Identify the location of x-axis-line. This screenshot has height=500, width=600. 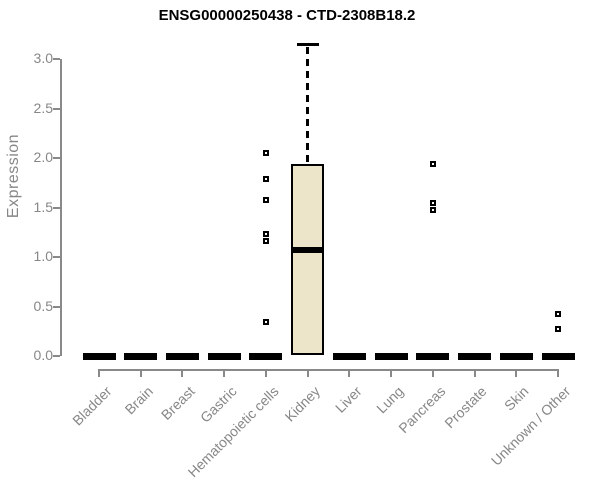
(328, 370).